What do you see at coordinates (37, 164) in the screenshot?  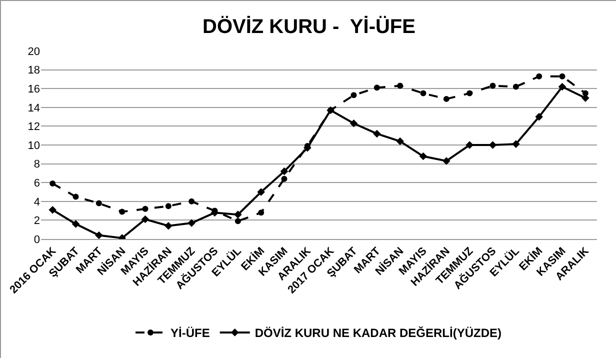 I see `y-tick-label: 8` at bounding box center [37, 164].